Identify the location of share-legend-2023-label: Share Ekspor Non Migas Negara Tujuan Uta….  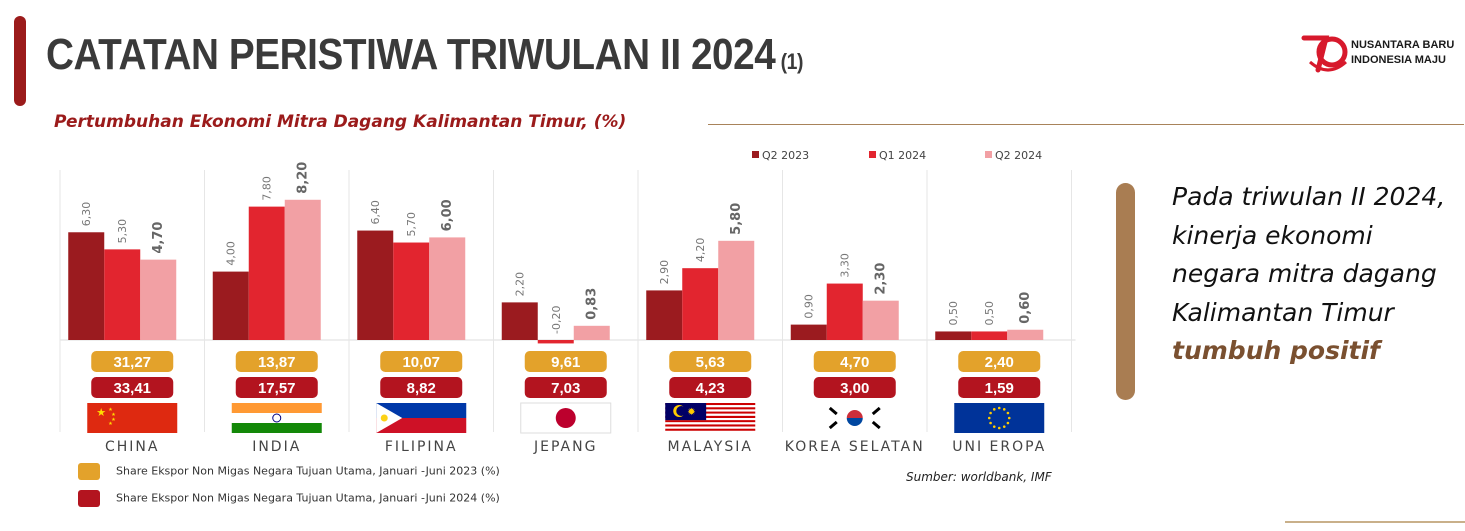
(308, 471).